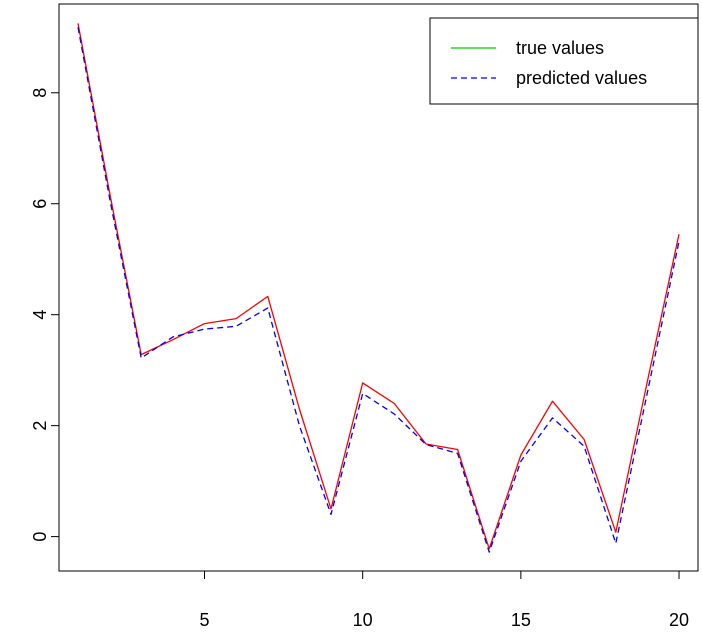 Image resolution: width=702 pixels, height=633 pixels. I want to click on y-axis: 0 2 4 6 8, so click(44, 315).